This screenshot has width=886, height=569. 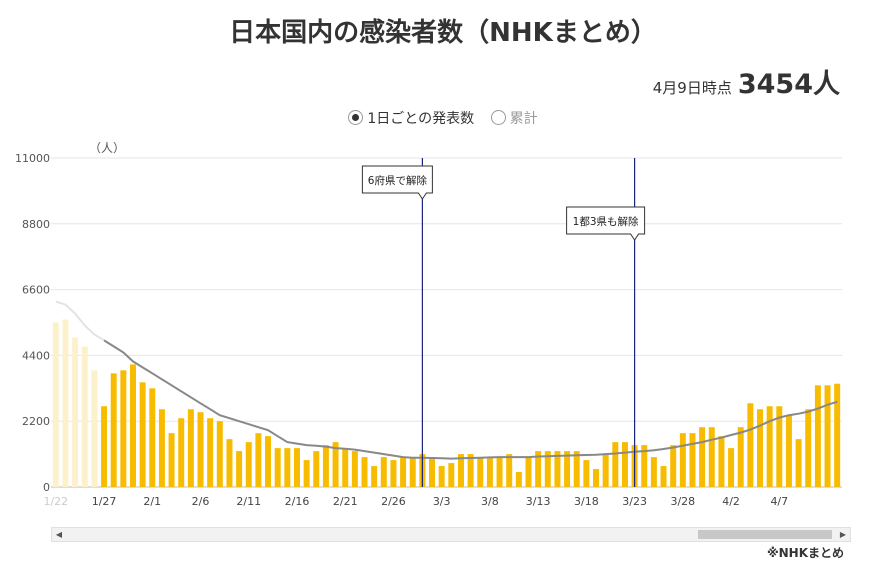 I want to click on view-toggle: 1日ごとの発表数 累計, so click(x=443, y=118).